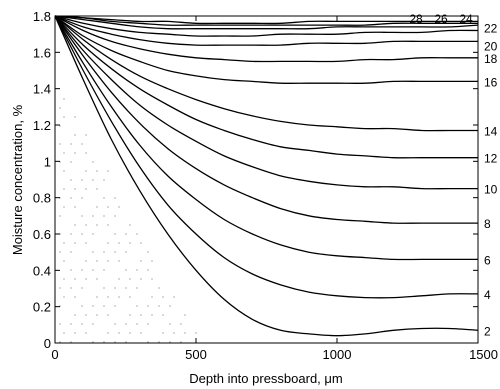 The height and width of the screenshot is (389, 500). I want to click on curve-label-10: 10, so click(491, 190).